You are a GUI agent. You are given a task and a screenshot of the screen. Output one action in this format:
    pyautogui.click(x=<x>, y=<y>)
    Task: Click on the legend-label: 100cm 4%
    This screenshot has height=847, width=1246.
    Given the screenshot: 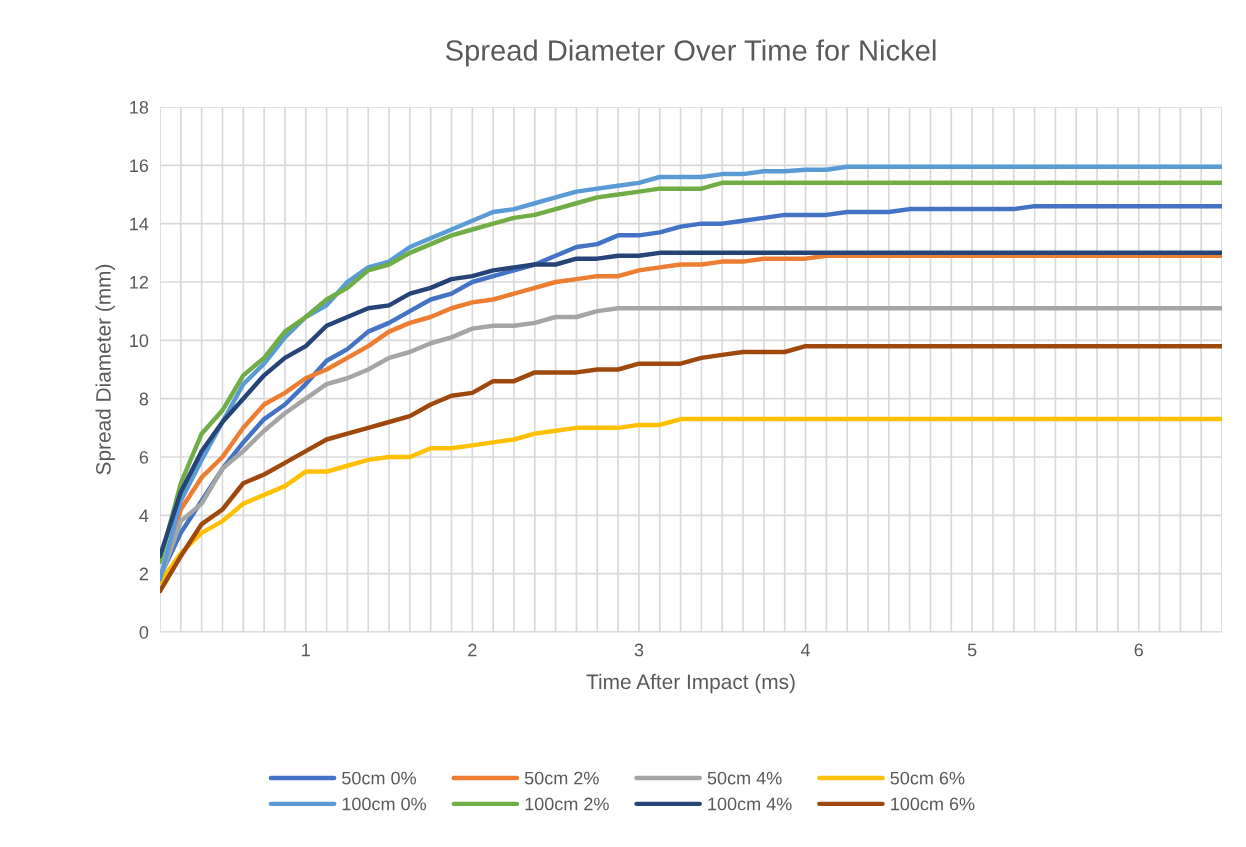 What is the action you would take?
    pyautogui.click(x=750, y=804)
    